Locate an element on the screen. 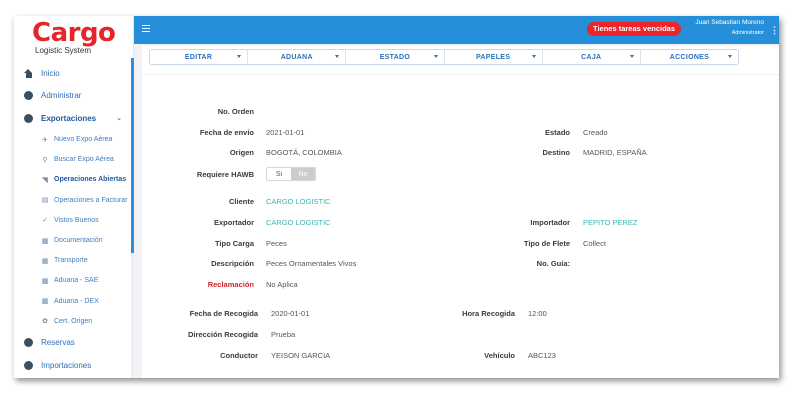  tab-label: PAPELES is located at coordinates (493, 57).